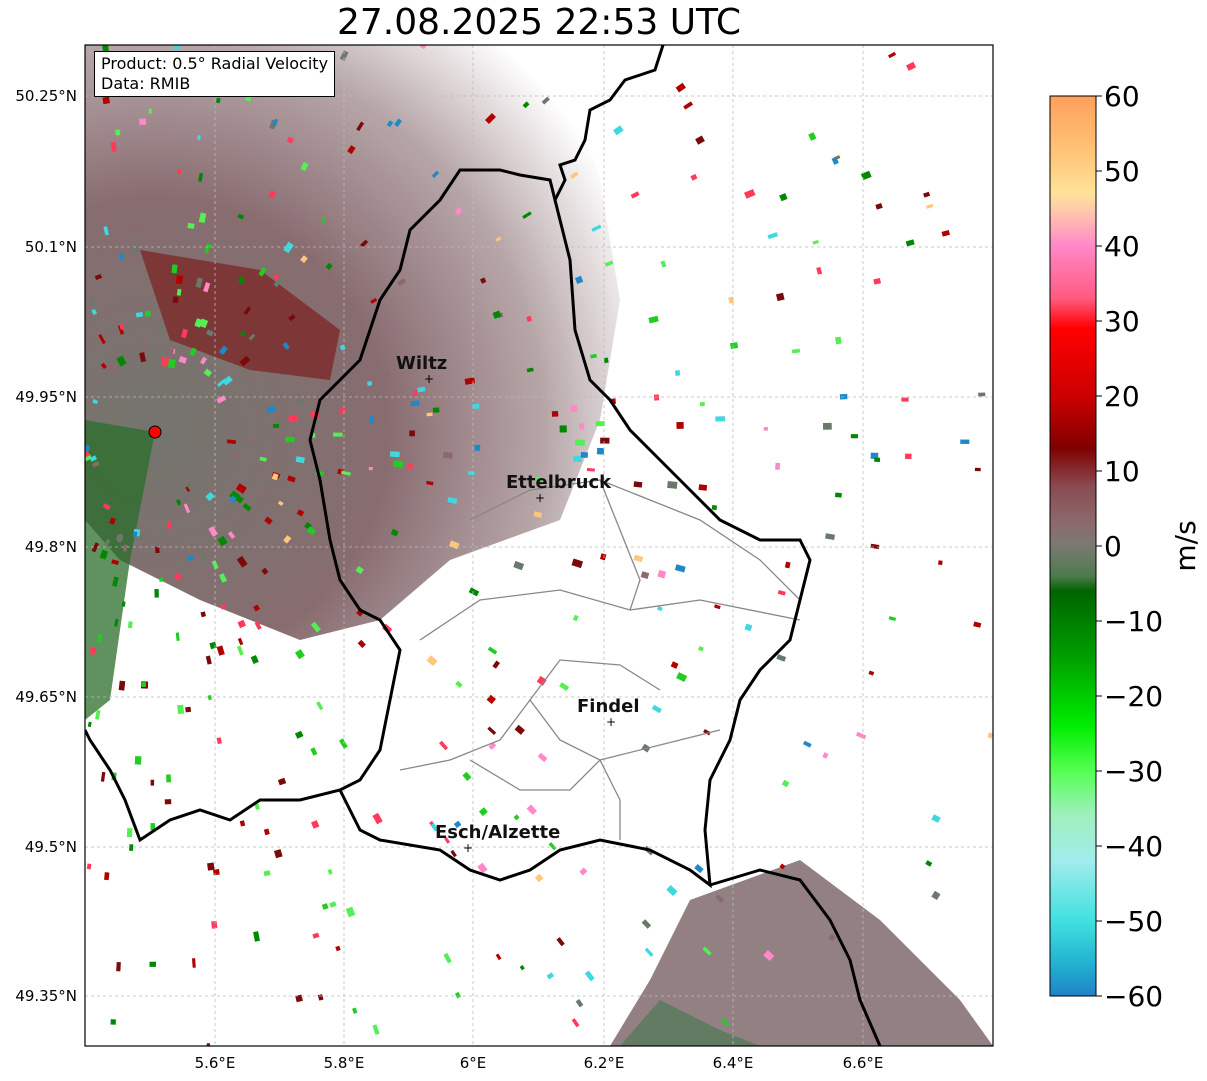  I want to click on colorbar-ticks: 60 50 40 30 20 10 0 −10 −20 −30 −40 −50 −60, so click(1129, 546).